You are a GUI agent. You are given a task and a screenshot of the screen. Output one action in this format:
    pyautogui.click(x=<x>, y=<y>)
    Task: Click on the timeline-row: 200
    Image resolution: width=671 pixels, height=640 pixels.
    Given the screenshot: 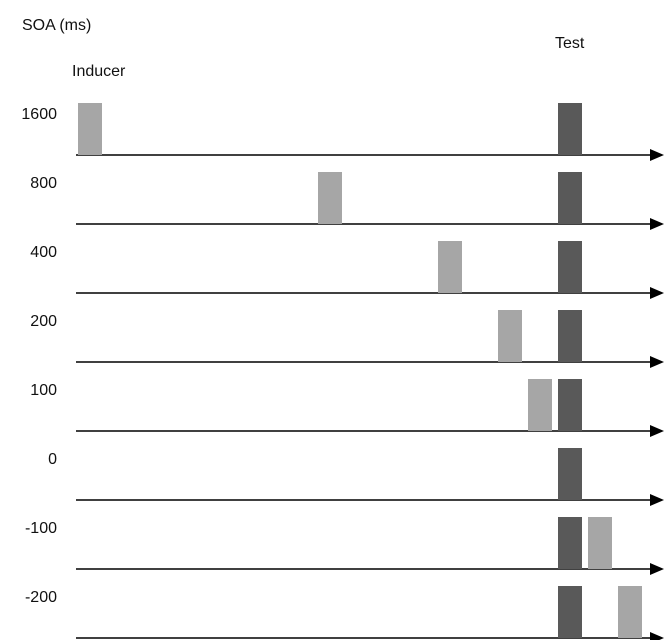 What is the action you would take?
    pyautogui.click(x=347, y=339)
    